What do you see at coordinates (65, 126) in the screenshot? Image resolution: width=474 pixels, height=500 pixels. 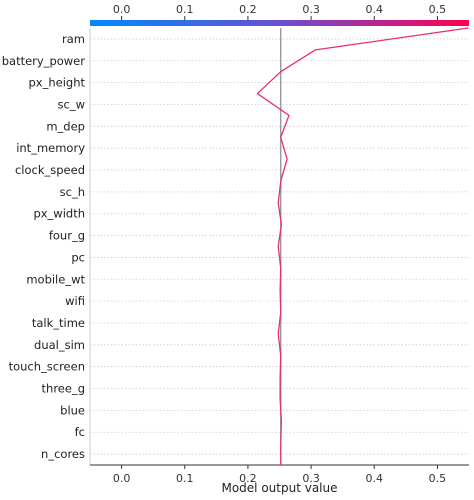 I see `feature-label: m_dep` at bounding box center [65, 126].